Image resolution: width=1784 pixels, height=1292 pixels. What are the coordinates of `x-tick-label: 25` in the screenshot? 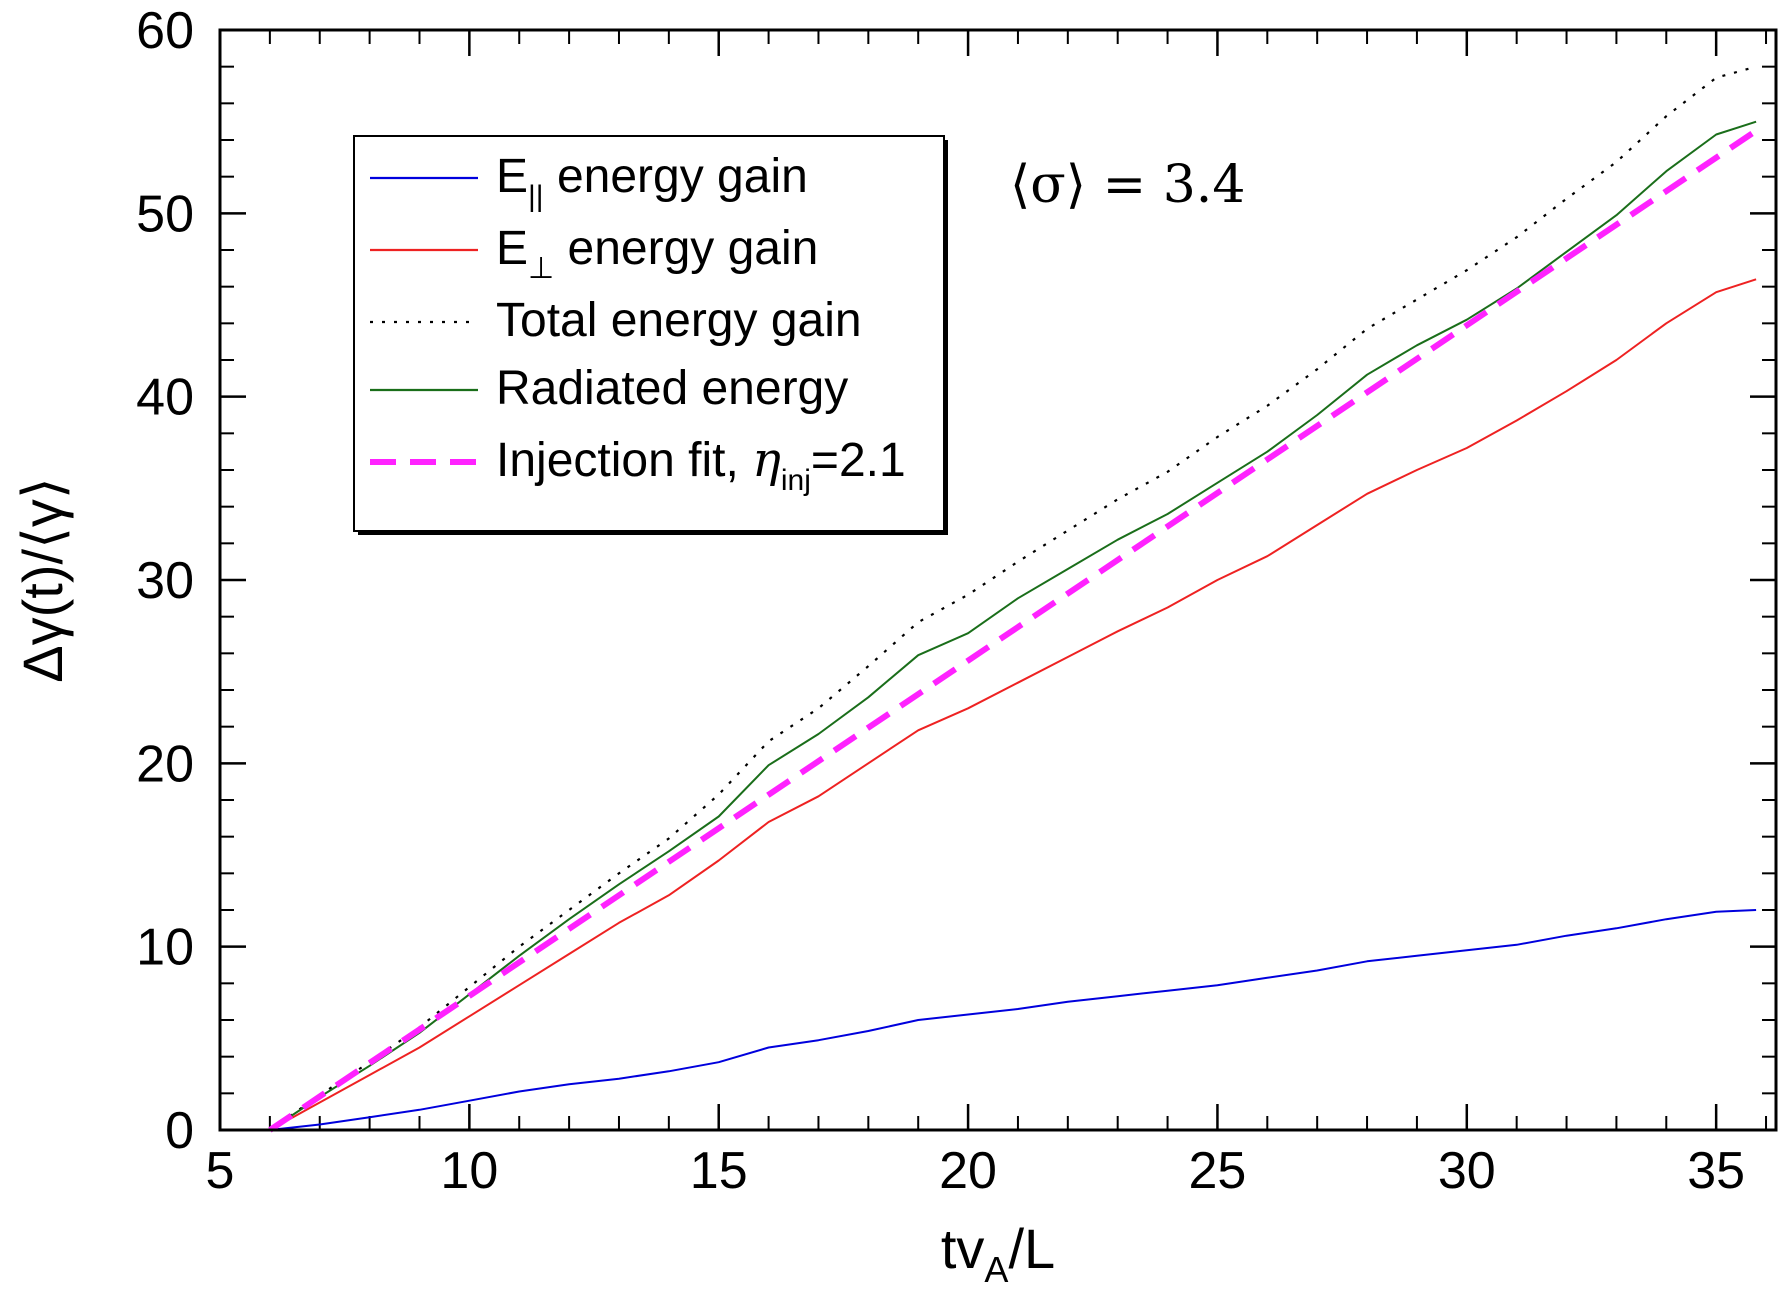 It's located at (1218, 1171).